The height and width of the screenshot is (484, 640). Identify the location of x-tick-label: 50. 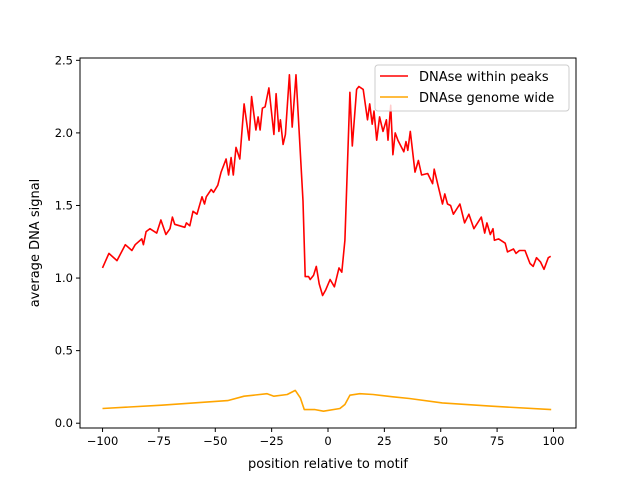
(440, 441).